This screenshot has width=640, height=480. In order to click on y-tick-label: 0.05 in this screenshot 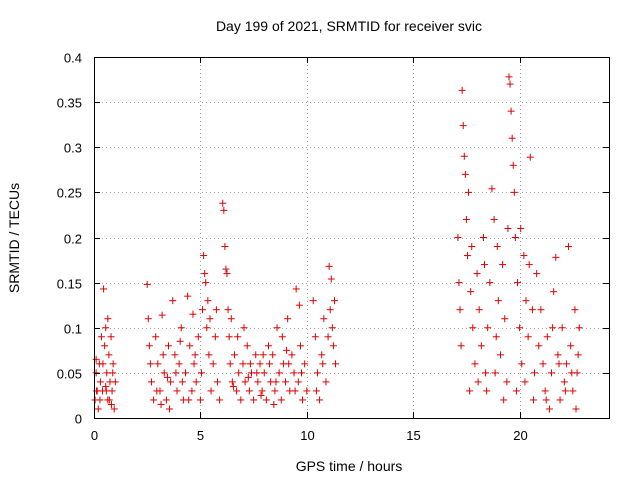, I will do `click(69, 374)`.